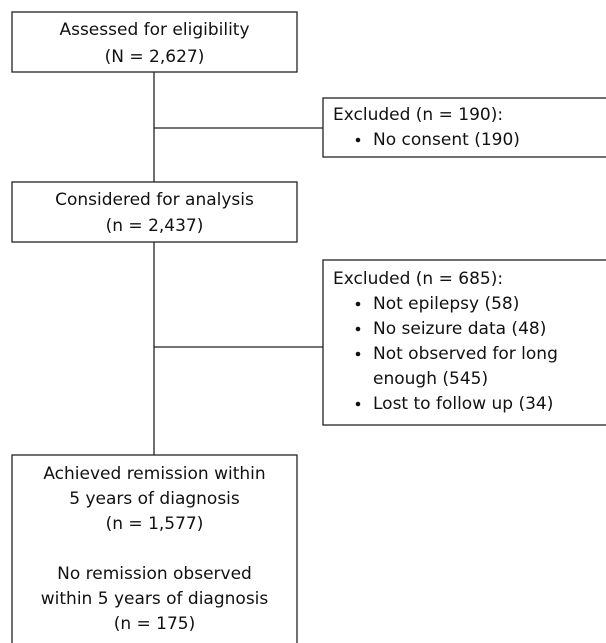 Image resolution: width=606 pixels, height=643 pixels. I want to click on node-text: Assessed for eligibility, so click(154, 30).